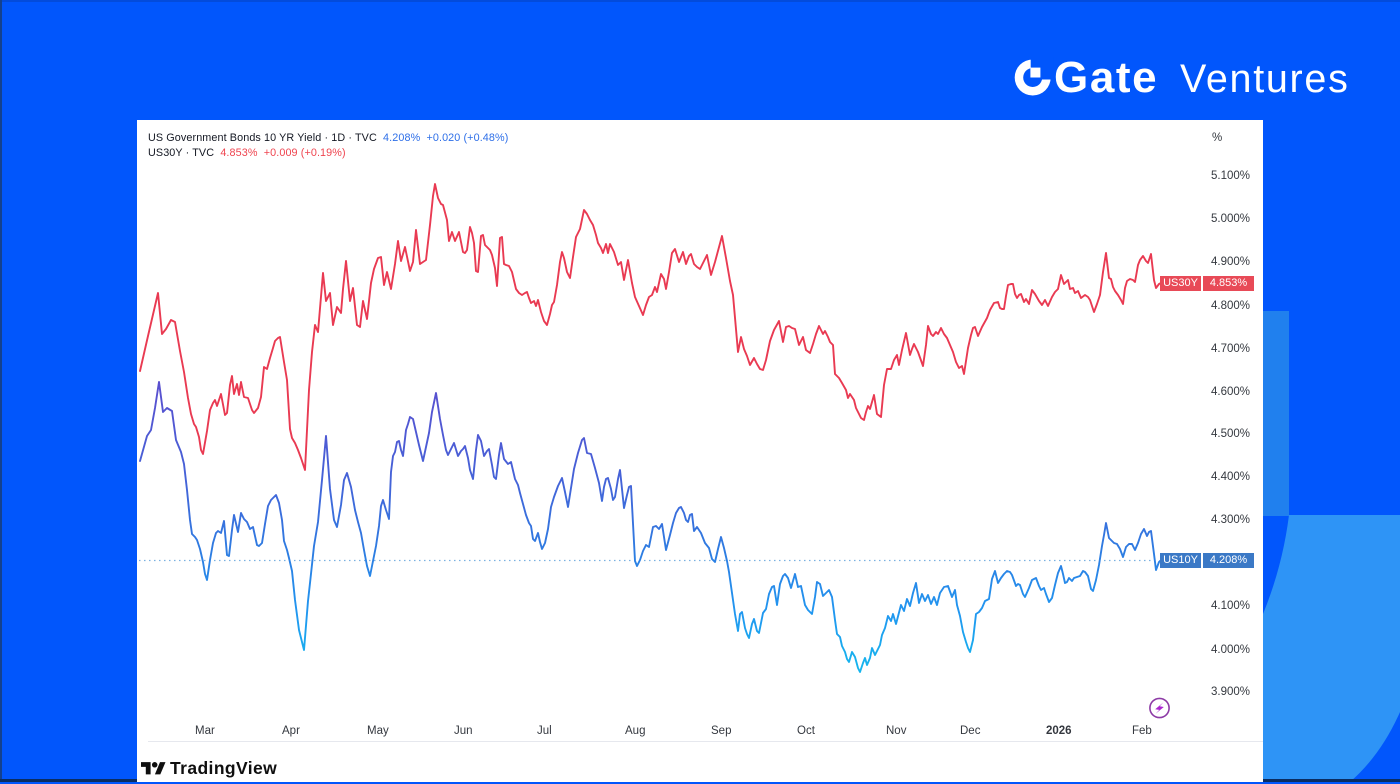 The image size is (1400, 784). What do you see at coordinates (1106, 78) in the screenshot?
I see `svg-text: Gate` at bounding box center [1106, 78].